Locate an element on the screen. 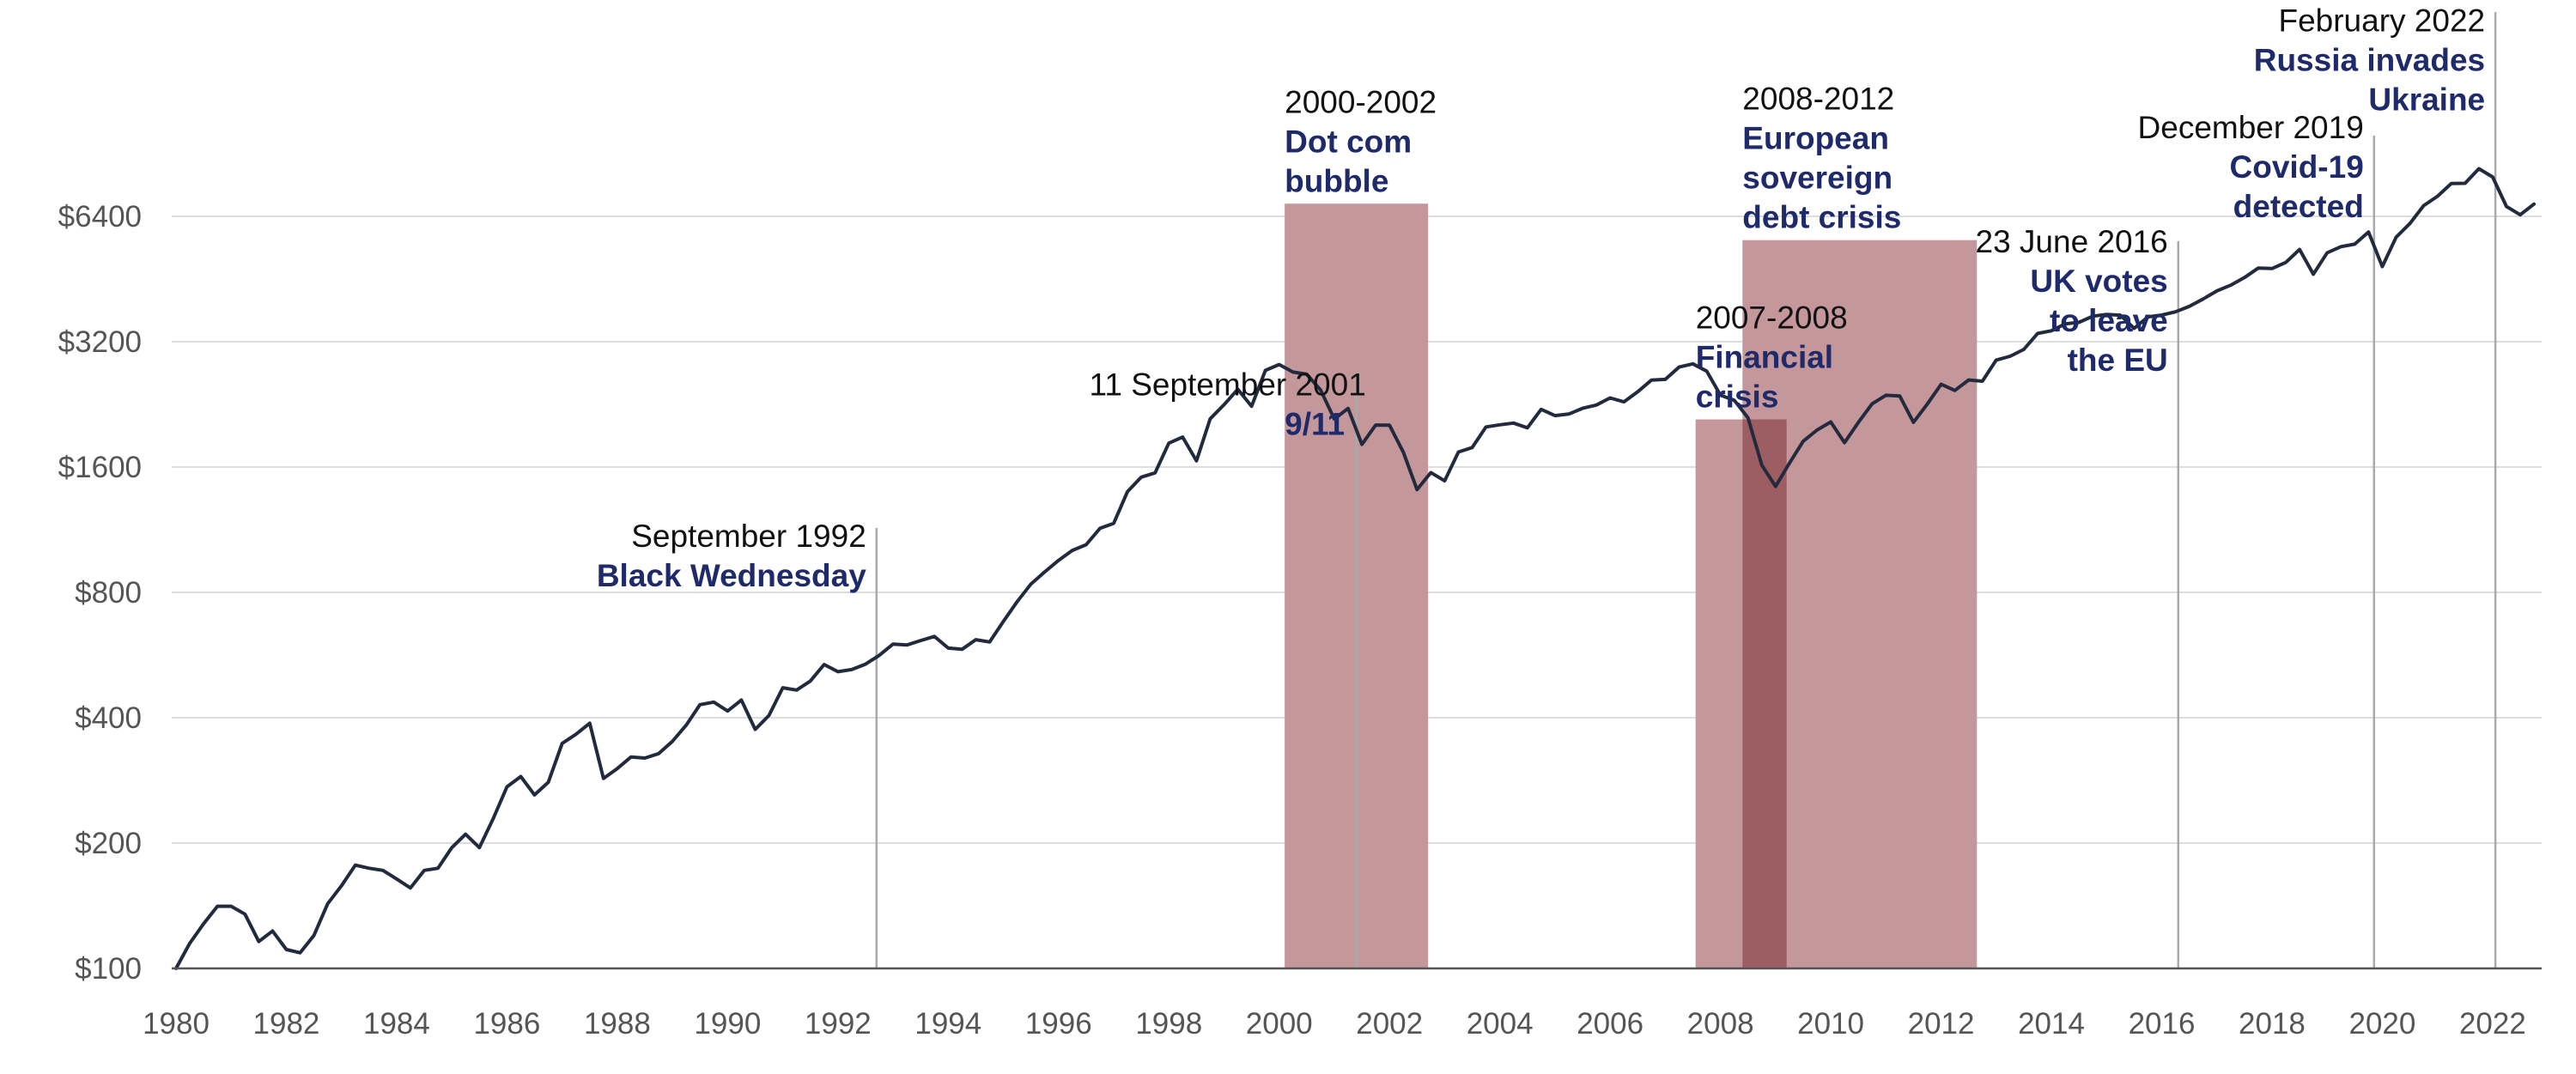  annotation-date: February 2022 is located at coordinates (2382, 21).